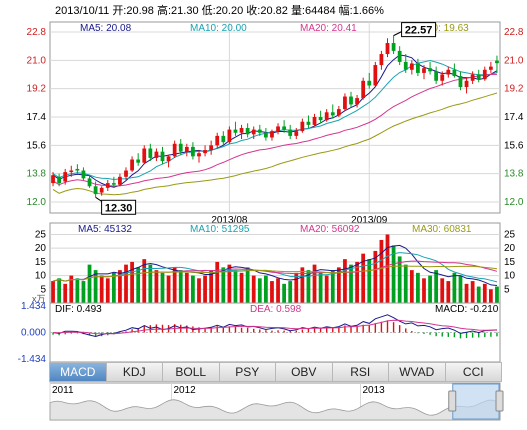 This screenshot has height=430, width=527. What do you see at coordinates (37, 32) in the screenshot?
I see `price-y-tick-left: 22.8` at bounding box center [37, 32].